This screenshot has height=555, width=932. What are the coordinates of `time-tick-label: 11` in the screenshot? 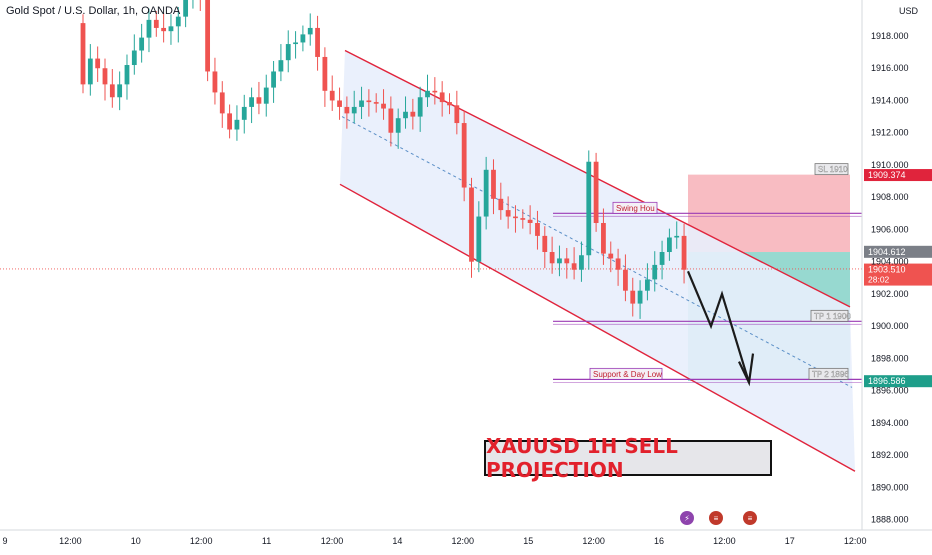 It's located at (266, 541).